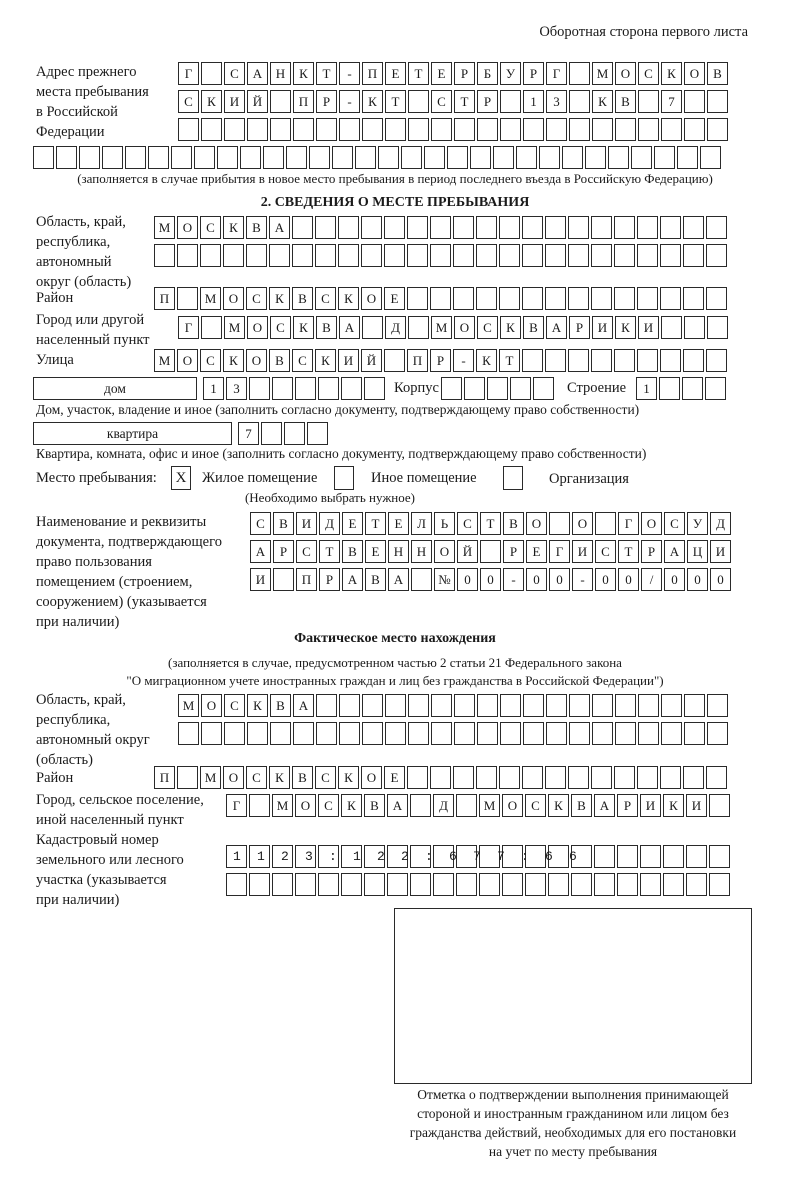 The image size is (800, 1180). I want to click on char-cell: И, so click(696, 805).